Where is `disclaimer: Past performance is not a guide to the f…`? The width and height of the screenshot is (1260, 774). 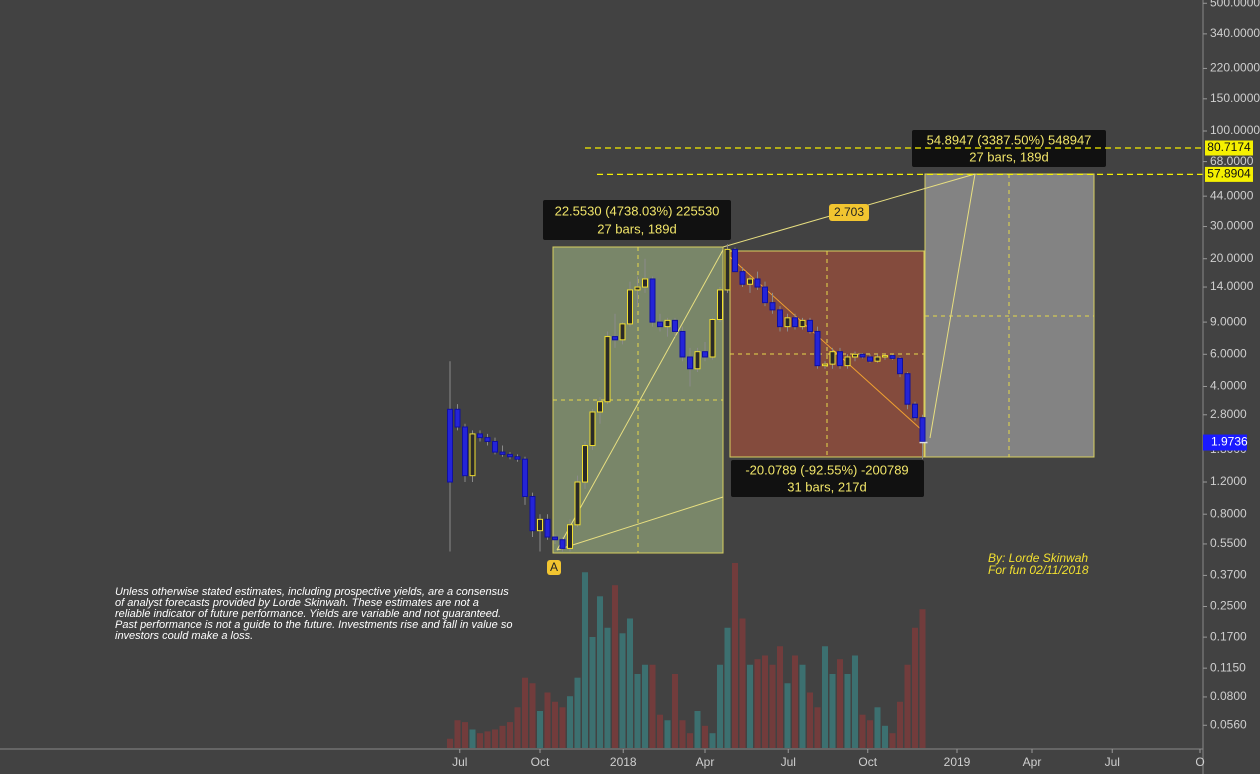
disclaimer: Past performance is not a guide to the f… is located at coordinates (313, 625).